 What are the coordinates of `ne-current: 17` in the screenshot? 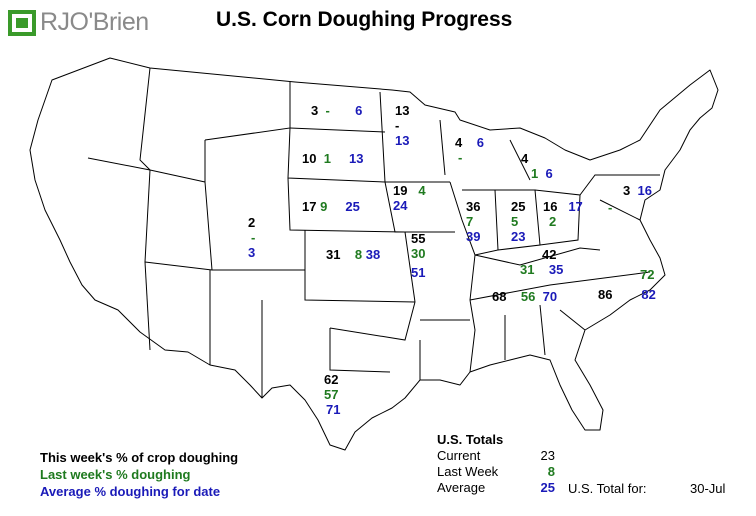 It's located at (309, 206).